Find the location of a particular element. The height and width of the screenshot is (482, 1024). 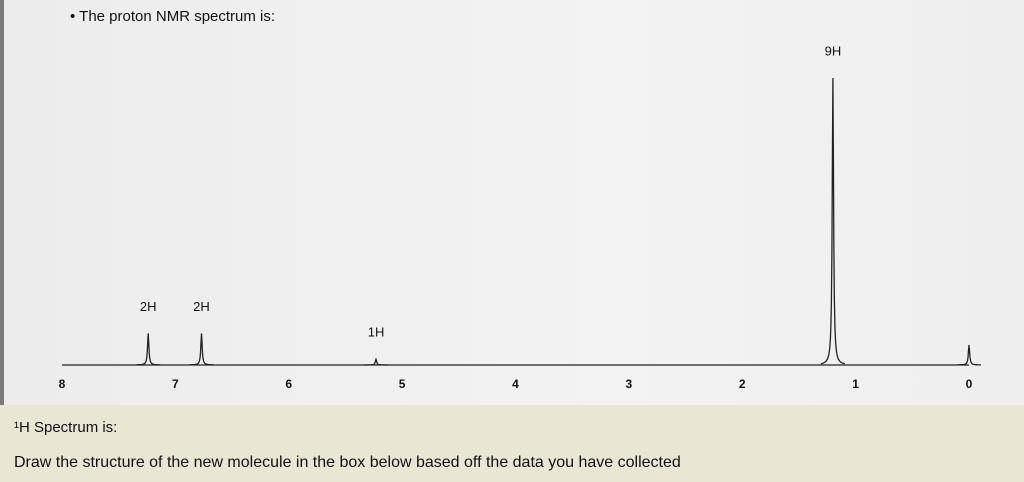

peak-label: 1H is located at coordinates (376, 332).